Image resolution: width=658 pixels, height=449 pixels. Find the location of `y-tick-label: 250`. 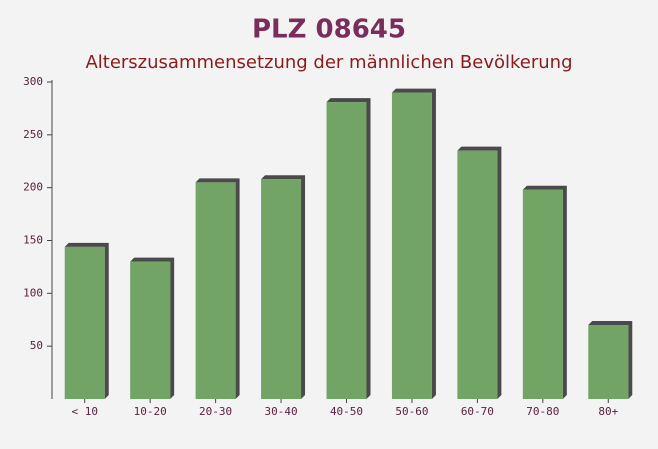

y-tick-label: 250 is located at coordinates (33, 134).